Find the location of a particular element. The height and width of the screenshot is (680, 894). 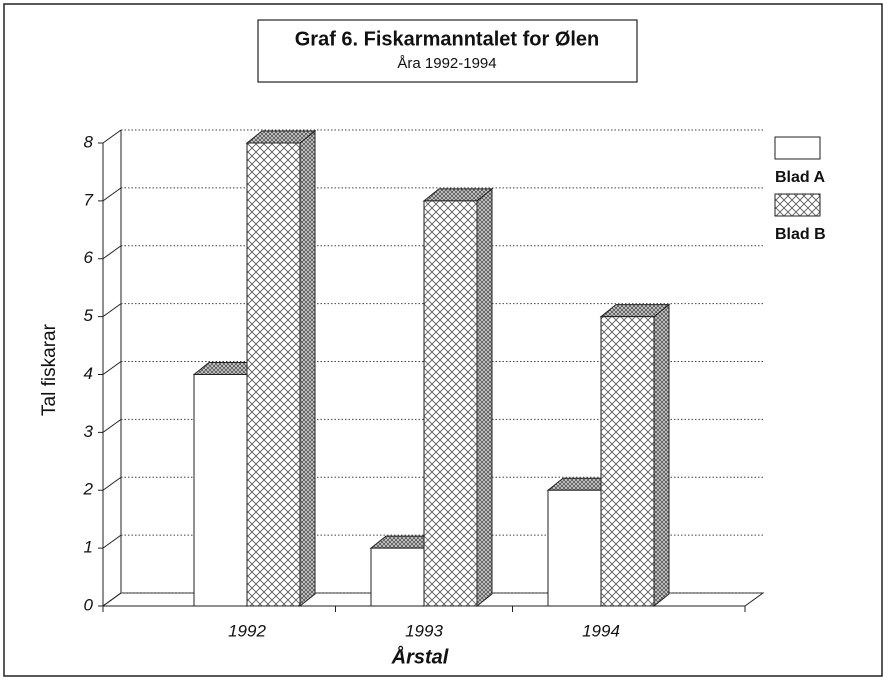

y-tick-label: 7 is located at coordinates (89, 199).